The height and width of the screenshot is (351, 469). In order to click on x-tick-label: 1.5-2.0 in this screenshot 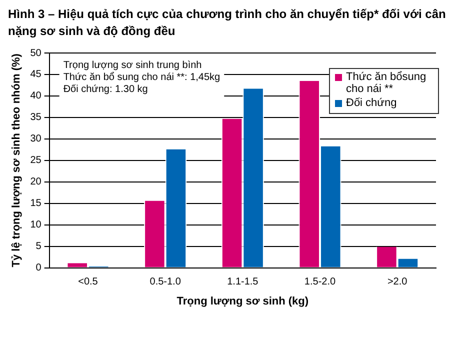, I will do `click(320, 282)`.